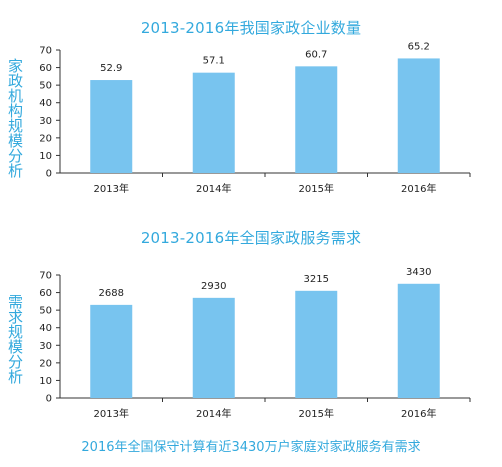 This screenshot has height=467, width=502. I want to click on chart2-x-tick-label: 2014年, so click(213, 413).